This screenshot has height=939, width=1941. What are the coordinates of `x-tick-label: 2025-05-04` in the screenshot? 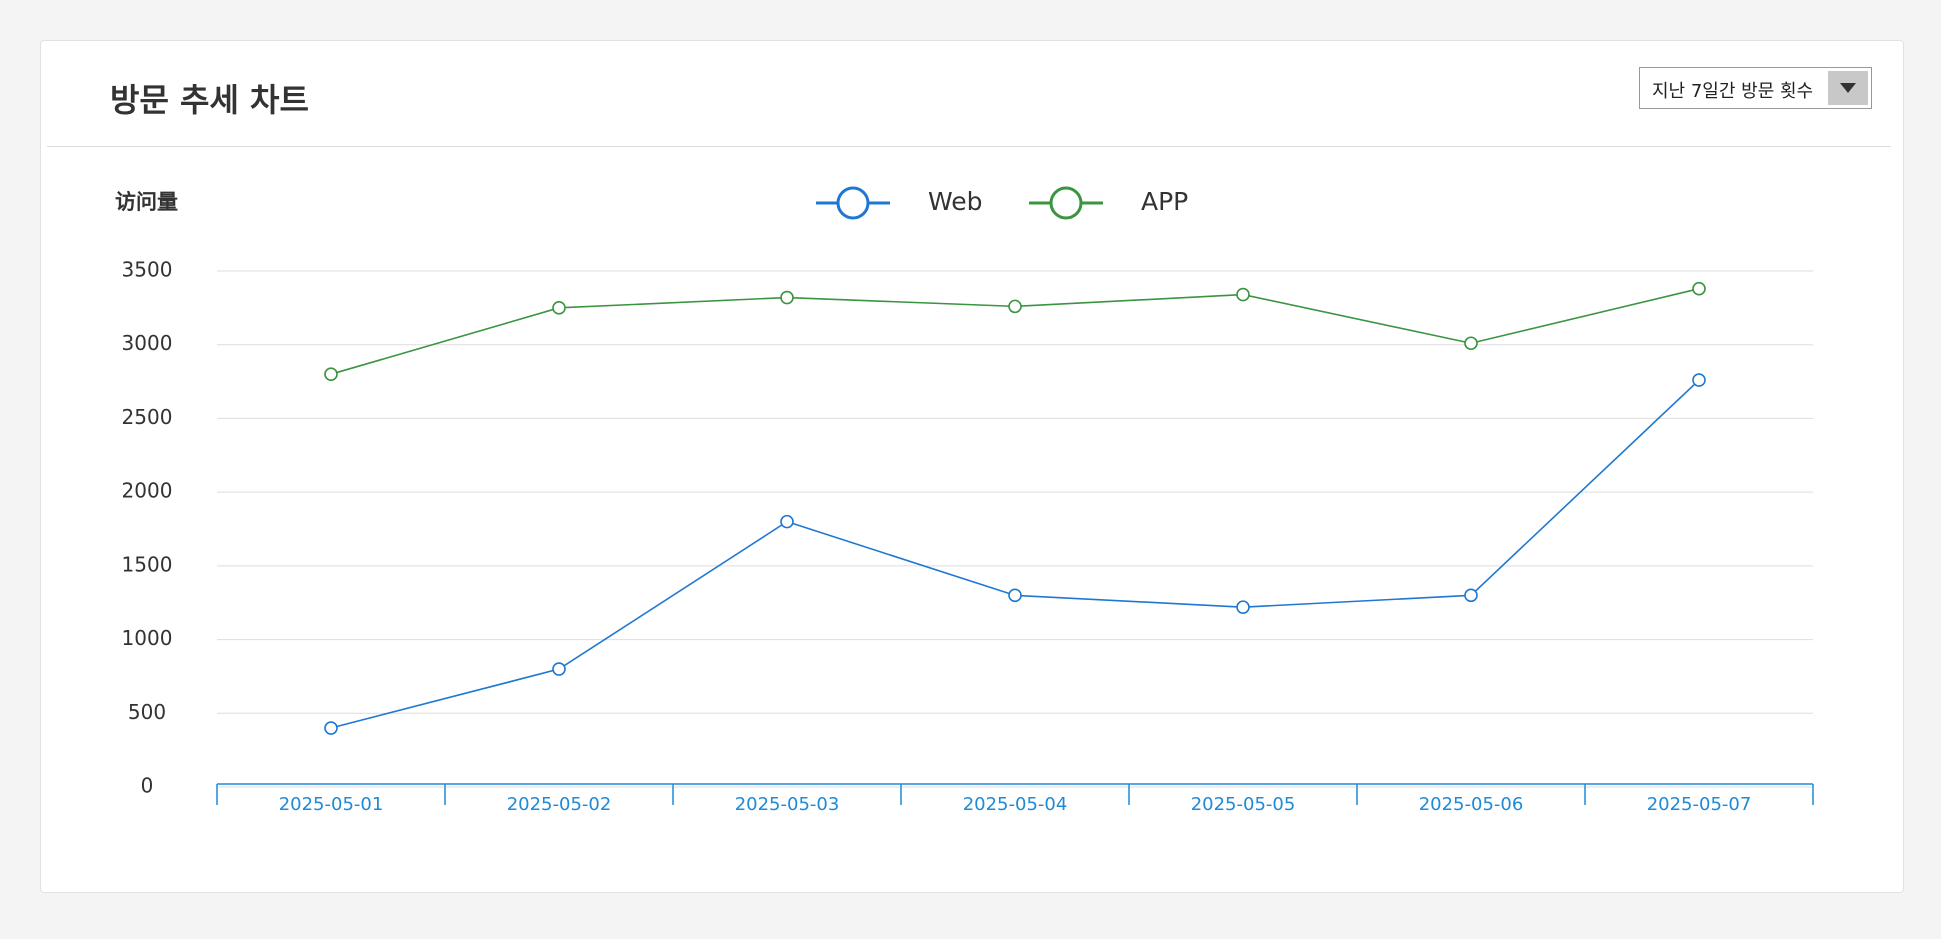 It's located at (1015, 804).